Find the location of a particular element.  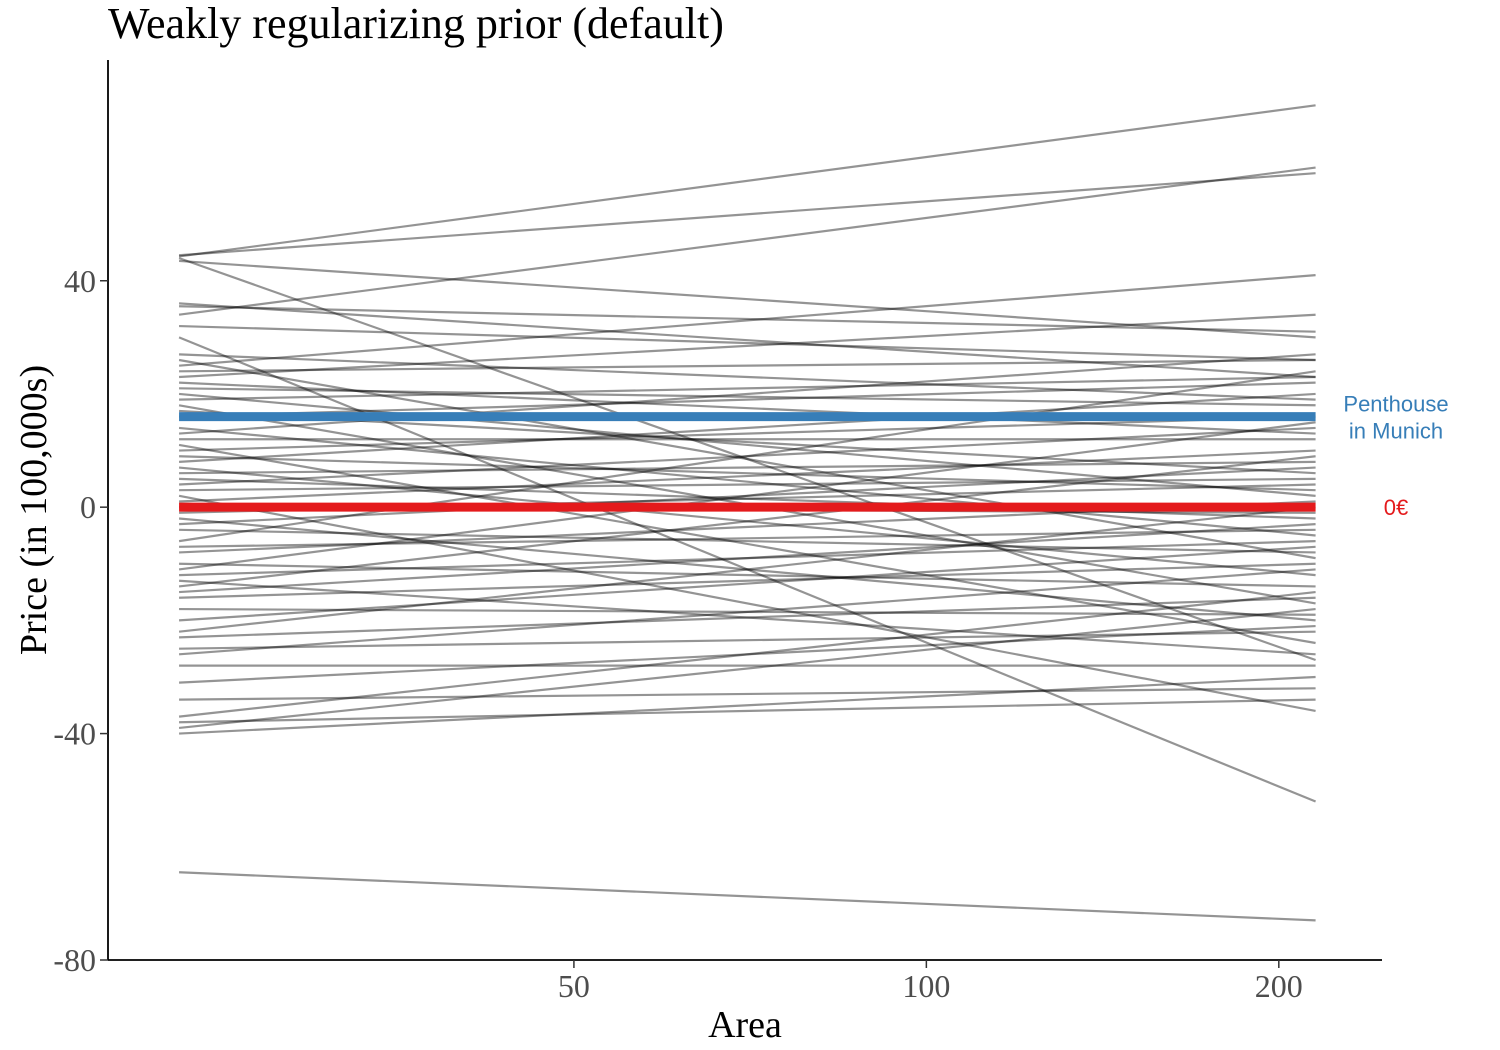

penthouse-reference-label: Penthouse in Munich is located at coordinates (1395, 418).